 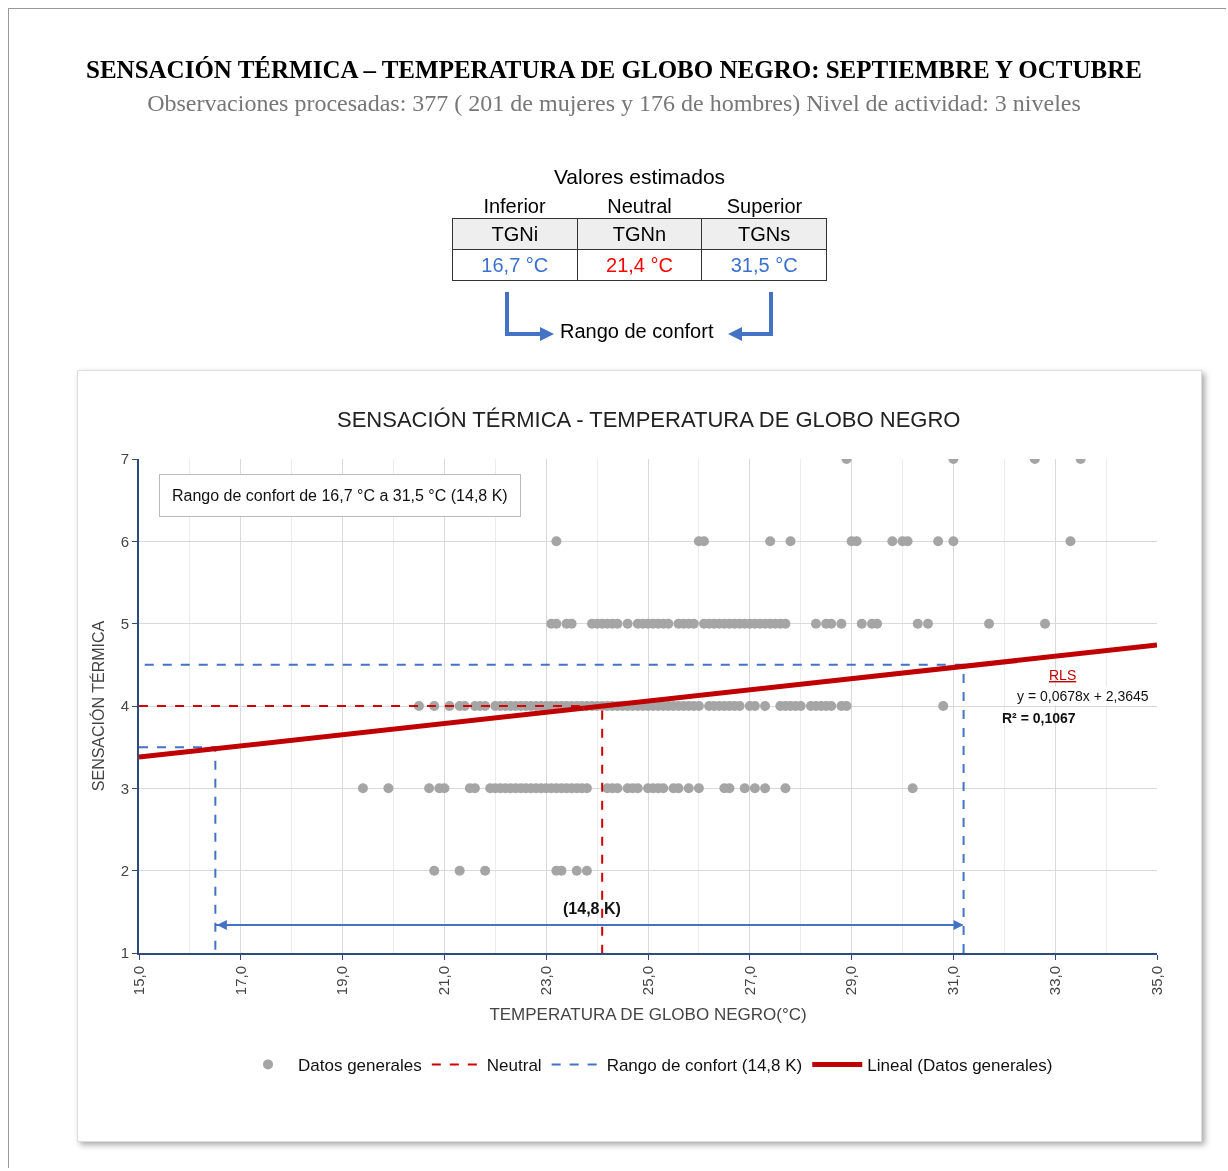 I want to click on text: Valores estimados, so click(x=639, y=177).